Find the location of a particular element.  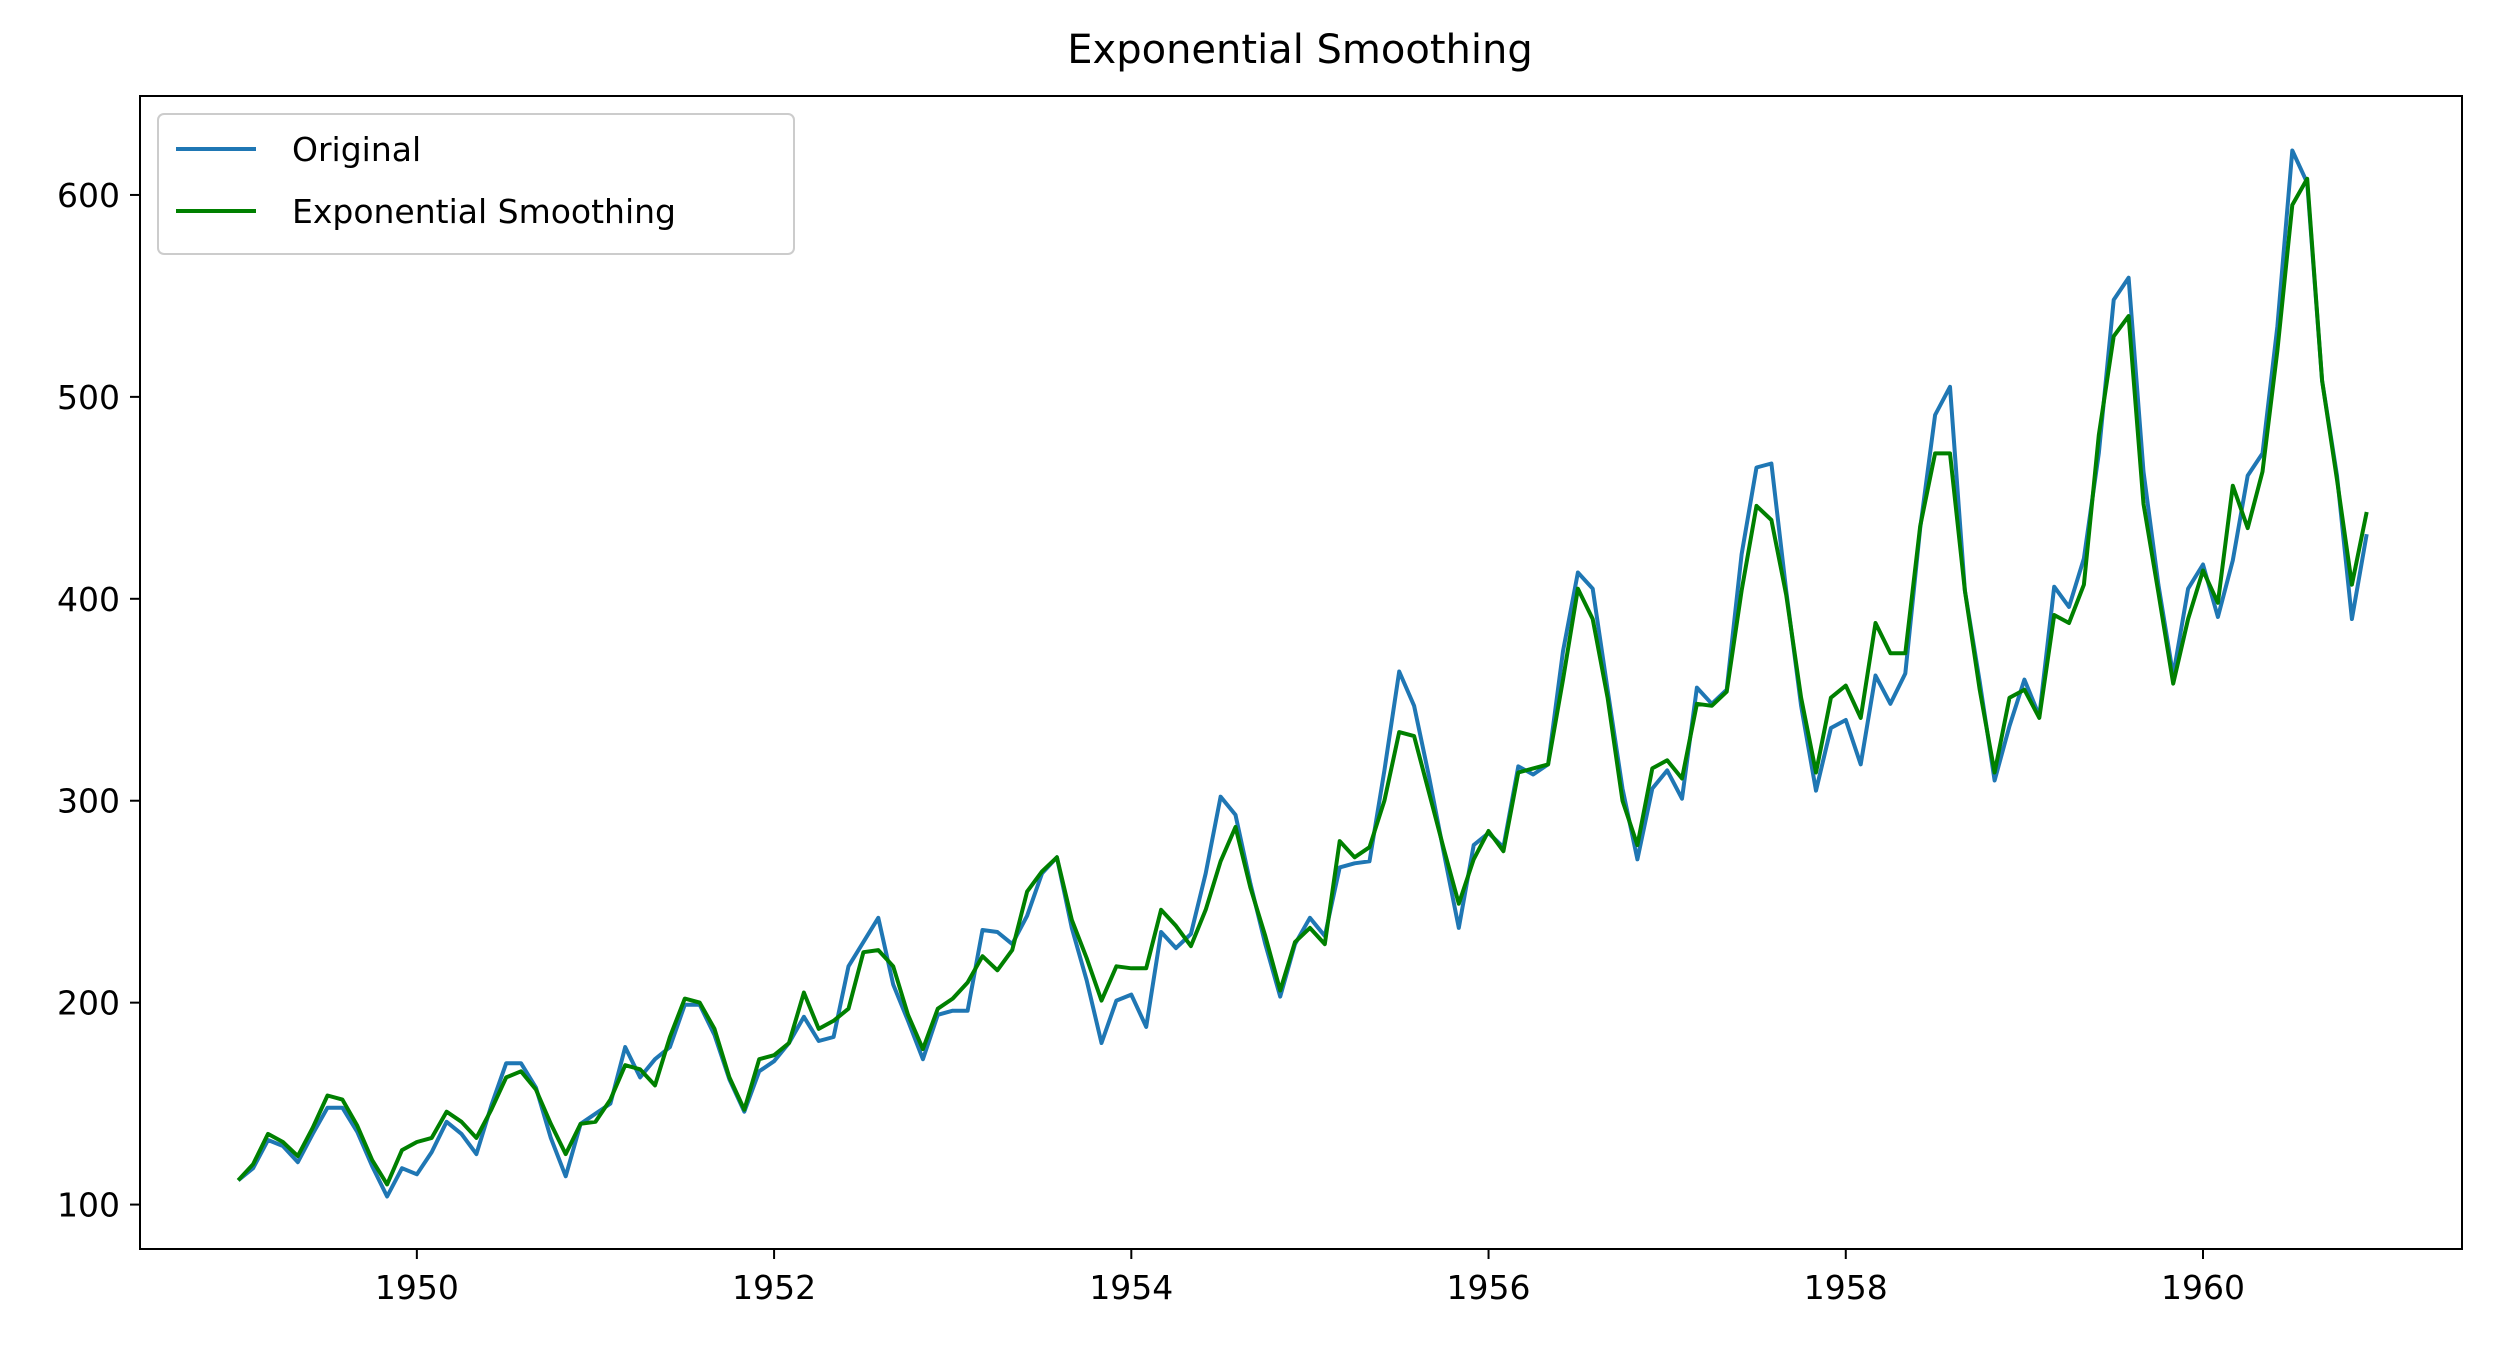

x-tick-label: 1950 is located at coordinates (417, 1287).